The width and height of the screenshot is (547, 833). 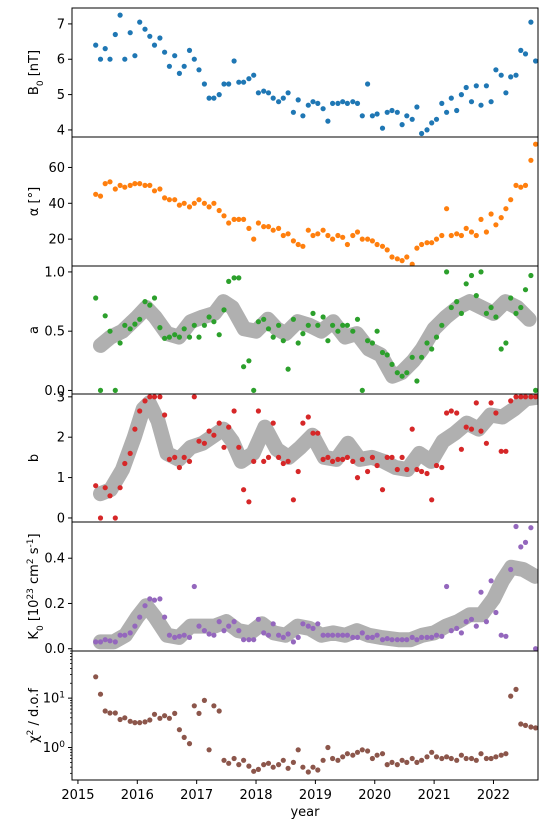 What do you see at coordinates (434, 795) in the screenshot?
I see `x-tick-label: 2021` at bounding box center [434, 795].